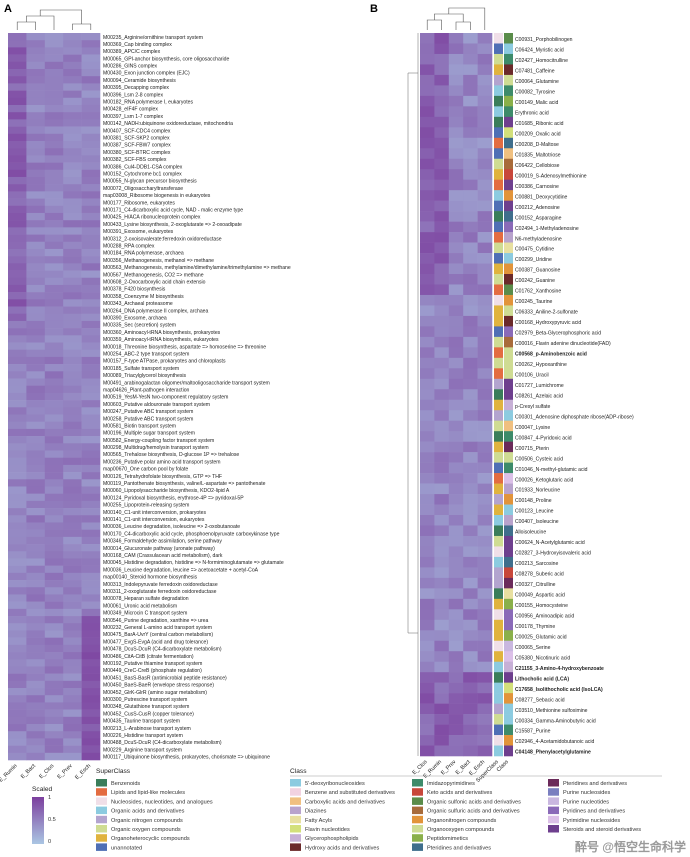 The height and width of the screenshot is (857, 690). Describe the element at coordinates (544, 616) in the screenshot. I see `heatmap-b-row-label: C00956_Aminoadipic acid` at that location.